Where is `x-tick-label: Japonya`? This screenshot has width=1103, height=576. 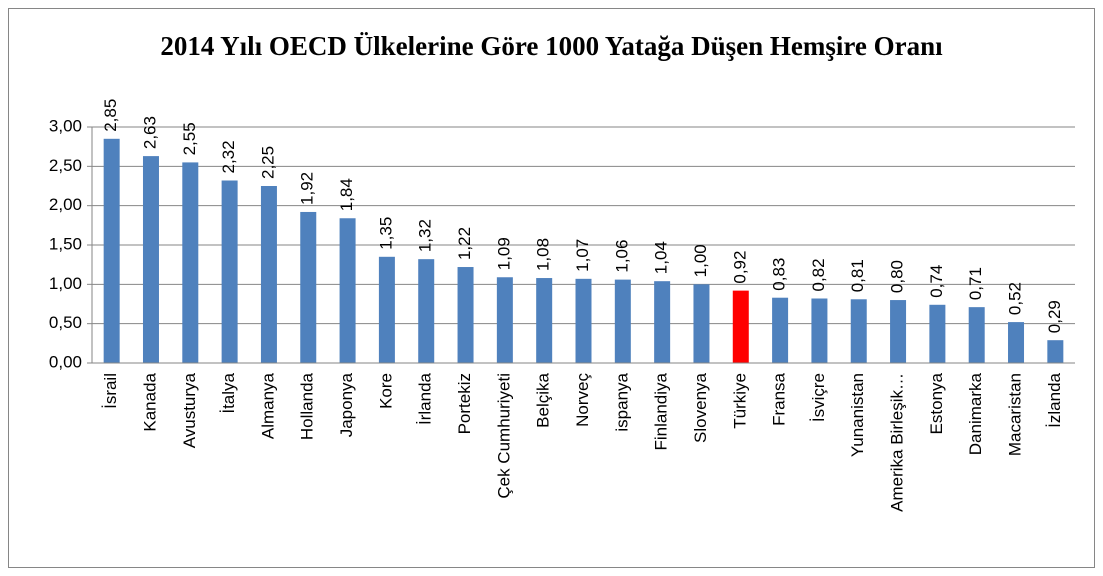 x-tick-label: Japonya is located at coordinates (346, 404).